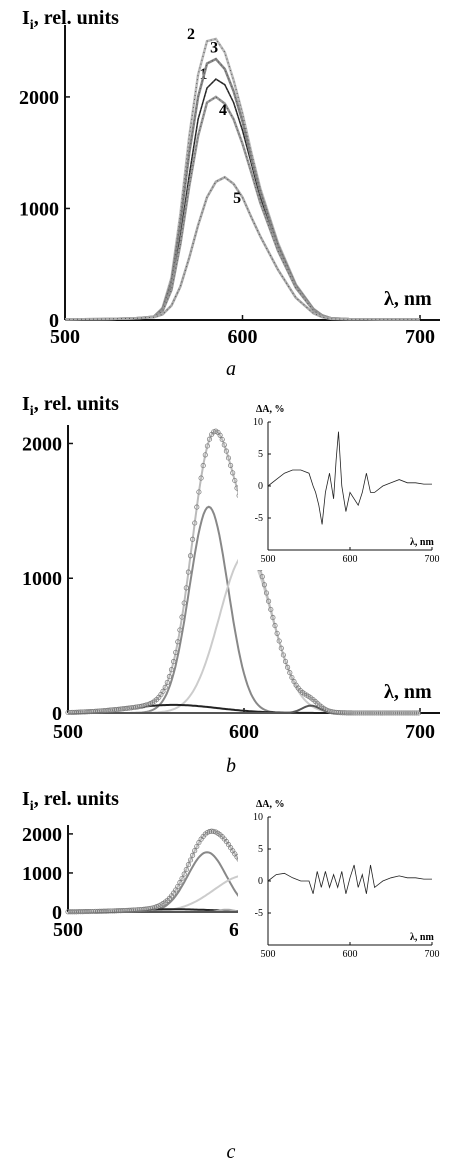  I want to click on series-4-label: 4, so click(223, 110).